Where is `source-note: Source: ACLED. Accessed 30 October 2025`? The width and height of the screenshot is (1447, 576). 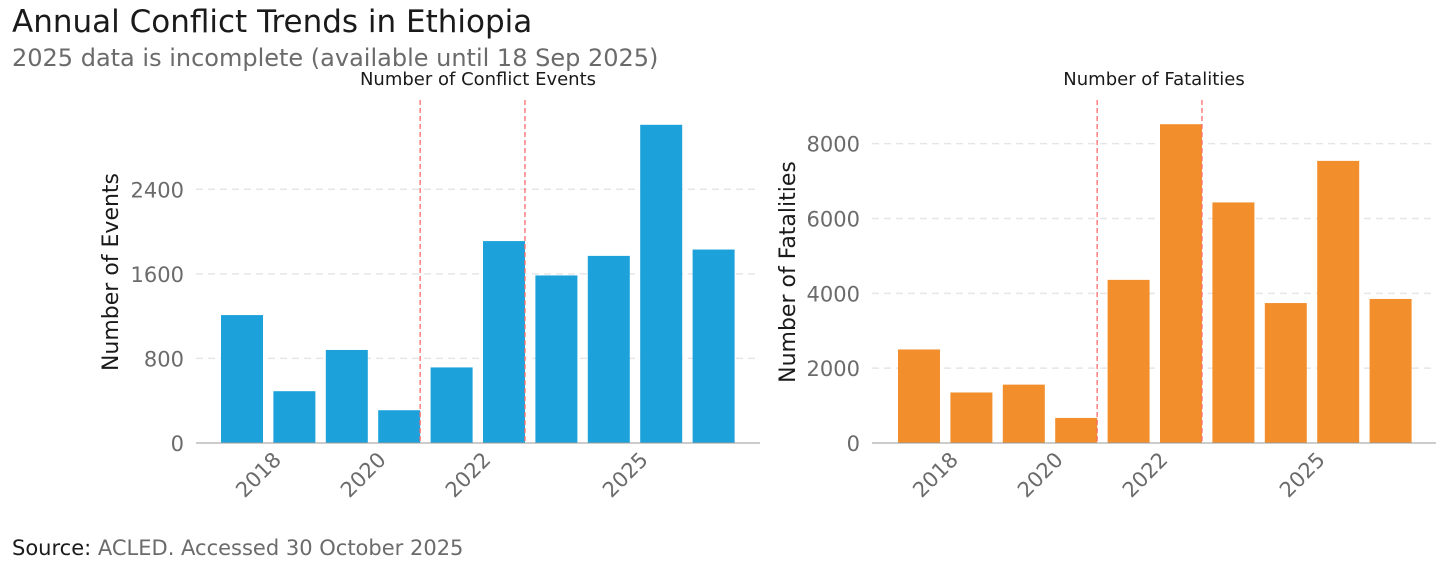 source-note: Source: ACLED. Accessed 30 October 2025 is located at coordinates (237, 548).